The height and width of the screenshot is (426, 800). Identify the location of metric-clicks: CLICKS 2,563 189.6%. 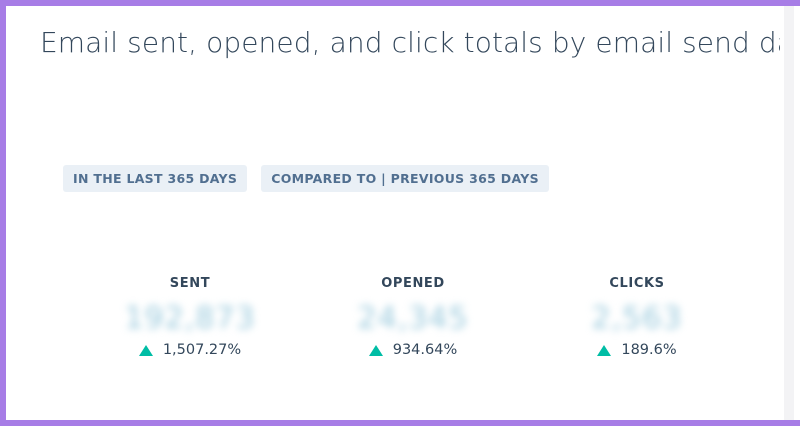
(637, 317).